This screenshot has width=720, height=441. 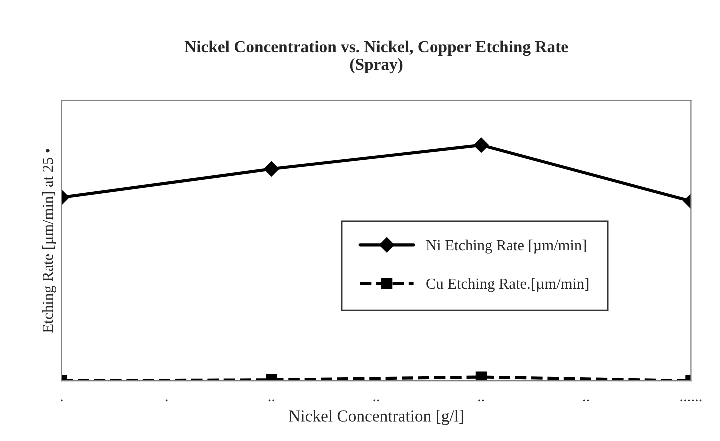 What do you see at coordinates (376, 418) in the screenshot?
I see `x-axis-title: Nickel Concentration [g/l]` at bounding box center [376, 418].